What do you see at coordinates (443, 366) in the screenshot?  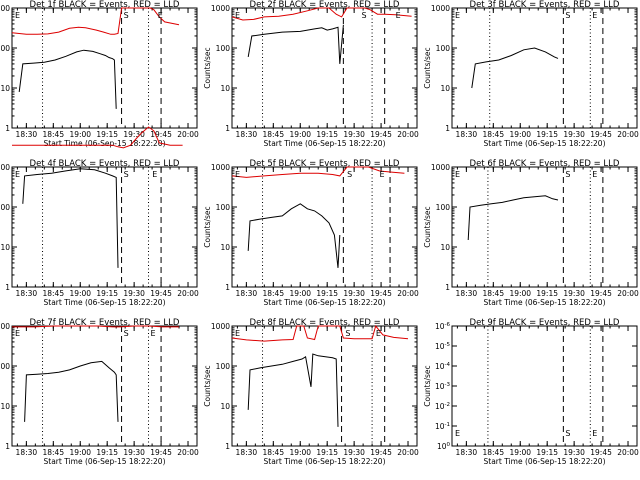 I see `y-tick-label: 10-4` at bounding box center [443, 366].